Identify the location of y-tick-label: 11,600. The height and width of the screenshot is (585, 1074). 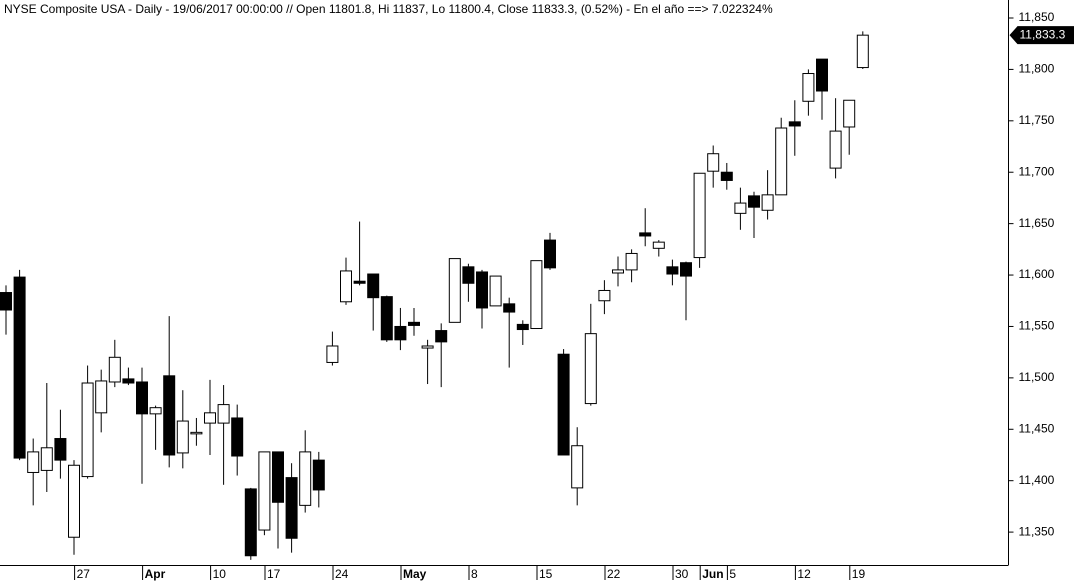
(1037, 274).